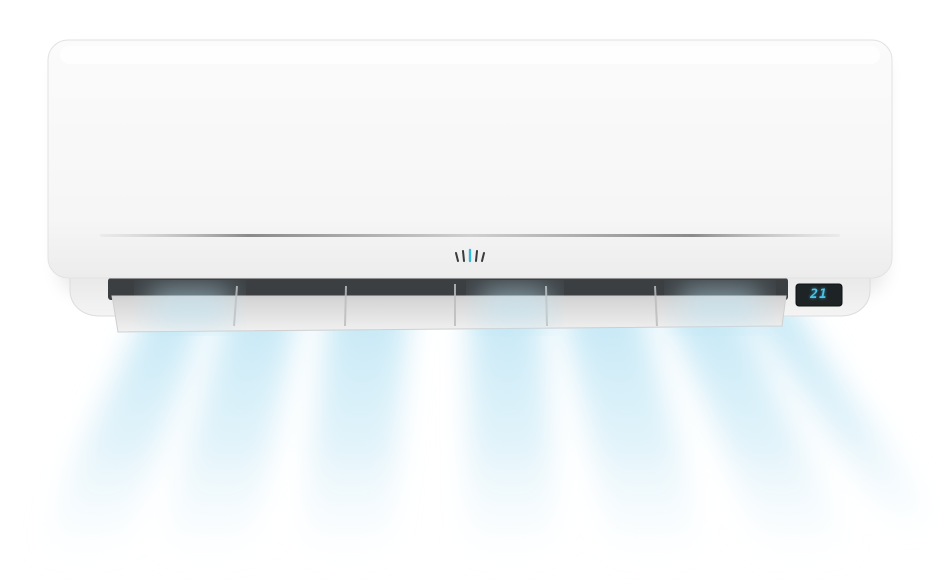 The width and height of the screenshot is (940, 580). Describe the element at coordinates (448, 289) in the screenshot. I see `air-outlet` at that location.